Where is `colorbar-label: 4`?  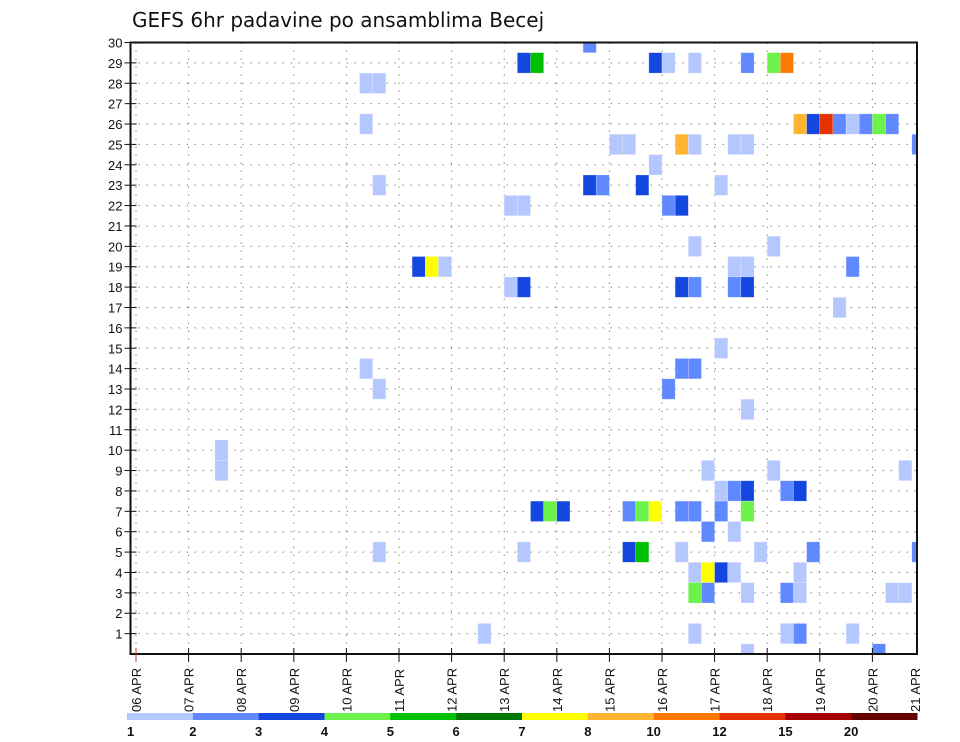
colorbar-label: 4 is located at coordinates (325, 731).